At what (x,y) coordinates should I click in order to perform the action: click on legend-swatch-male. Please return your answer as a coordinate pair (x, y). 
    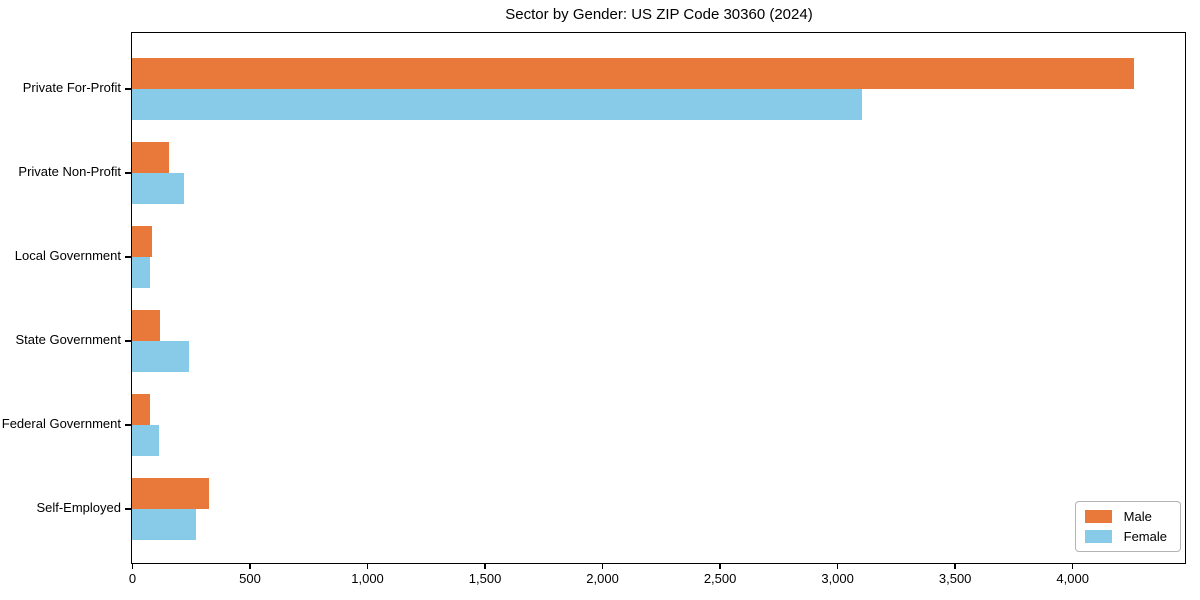
    Looking at the image, I should click on (1098, 516).